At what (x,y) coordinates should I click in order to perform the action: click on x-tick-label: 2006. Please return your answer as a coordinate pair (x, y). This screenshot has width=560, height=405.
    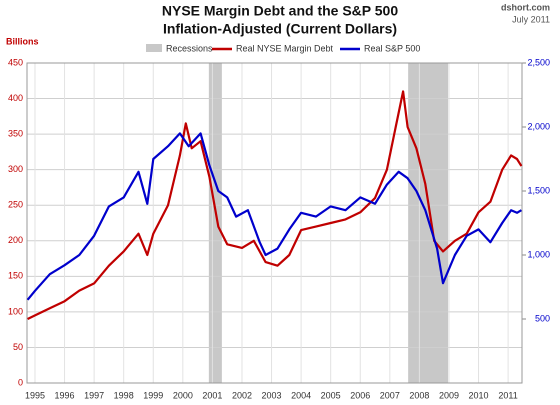
    Looking at the image, I should click on (360, 395).